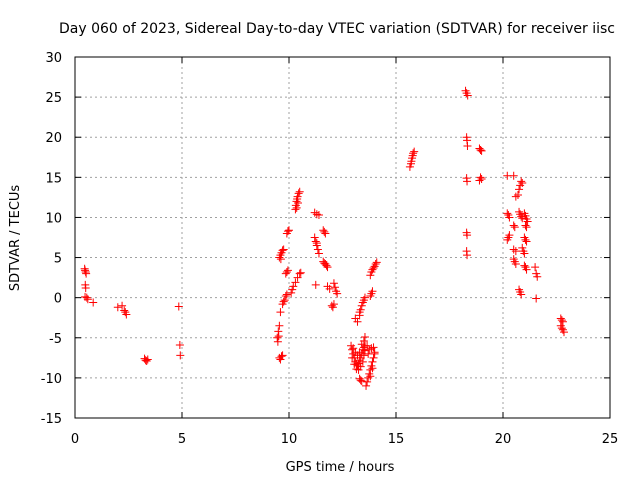 Image resolution: width=640 pixels, height=480 pixels. I want to click on y-tick-label: -10, so click(51, 379).